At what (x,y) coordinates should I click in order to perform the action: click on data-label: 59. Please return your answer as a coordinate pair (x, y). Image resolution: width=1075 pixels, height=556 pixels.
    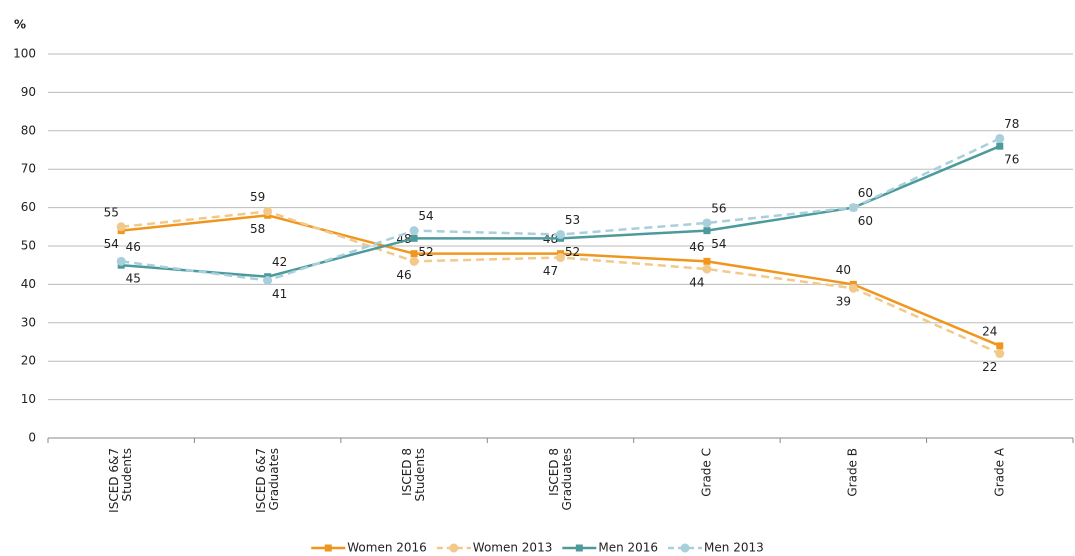
    Looking at the image, I should click on (257, 197).